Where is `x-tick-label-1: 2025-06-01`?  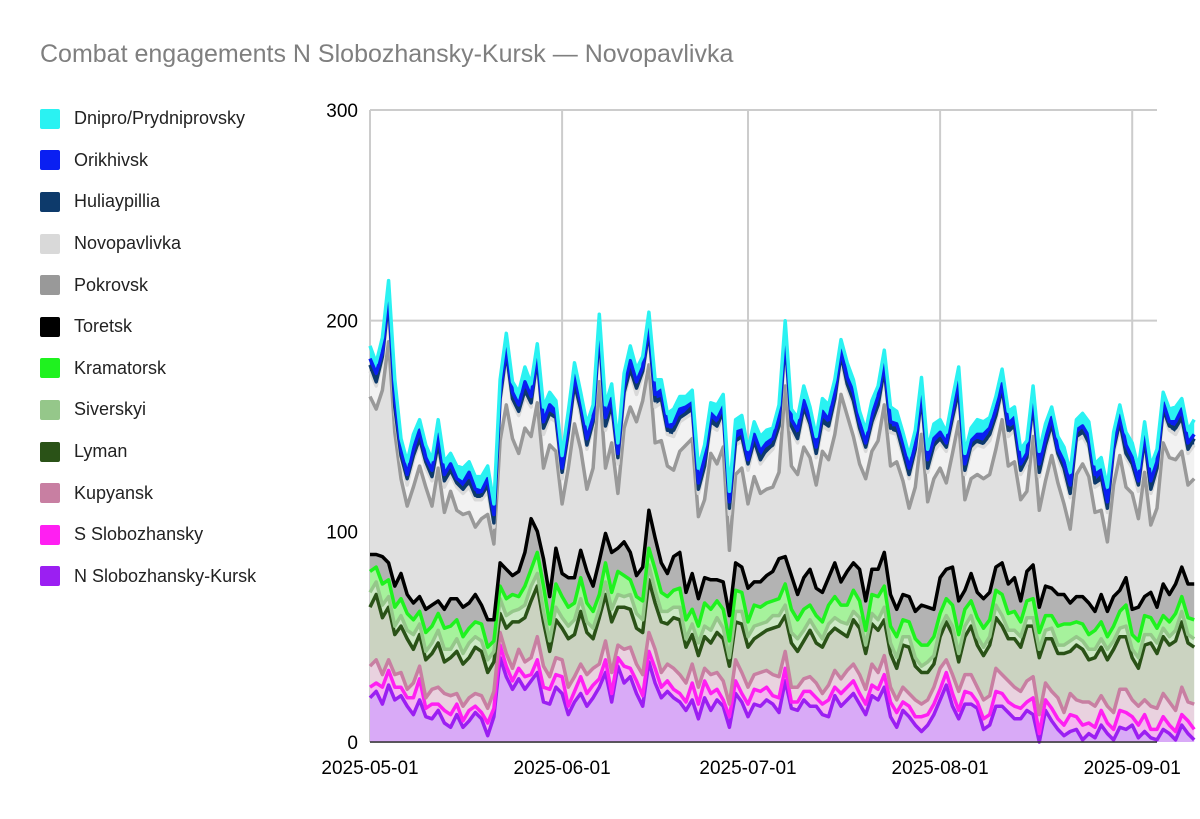 x-tick-label-1: 2025-06-01 is located at coordinates (562, 768).